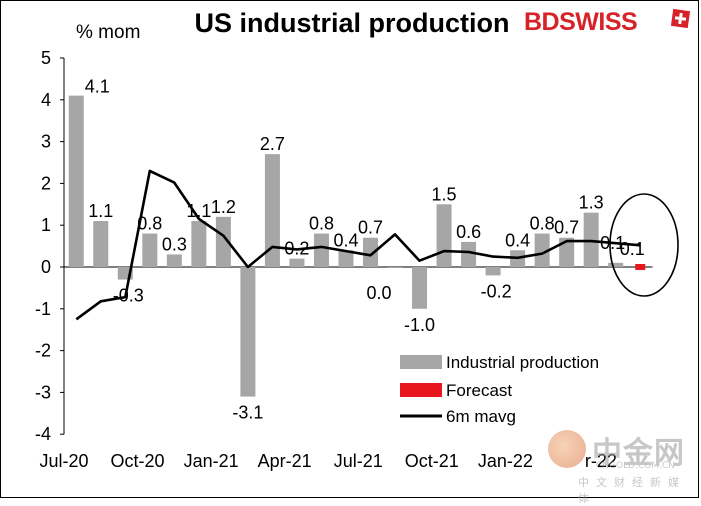  What do you see at coordinates (43, 392) in the screenshot?
I see `y-tick-label: -3` at bounding box center [43, 392].